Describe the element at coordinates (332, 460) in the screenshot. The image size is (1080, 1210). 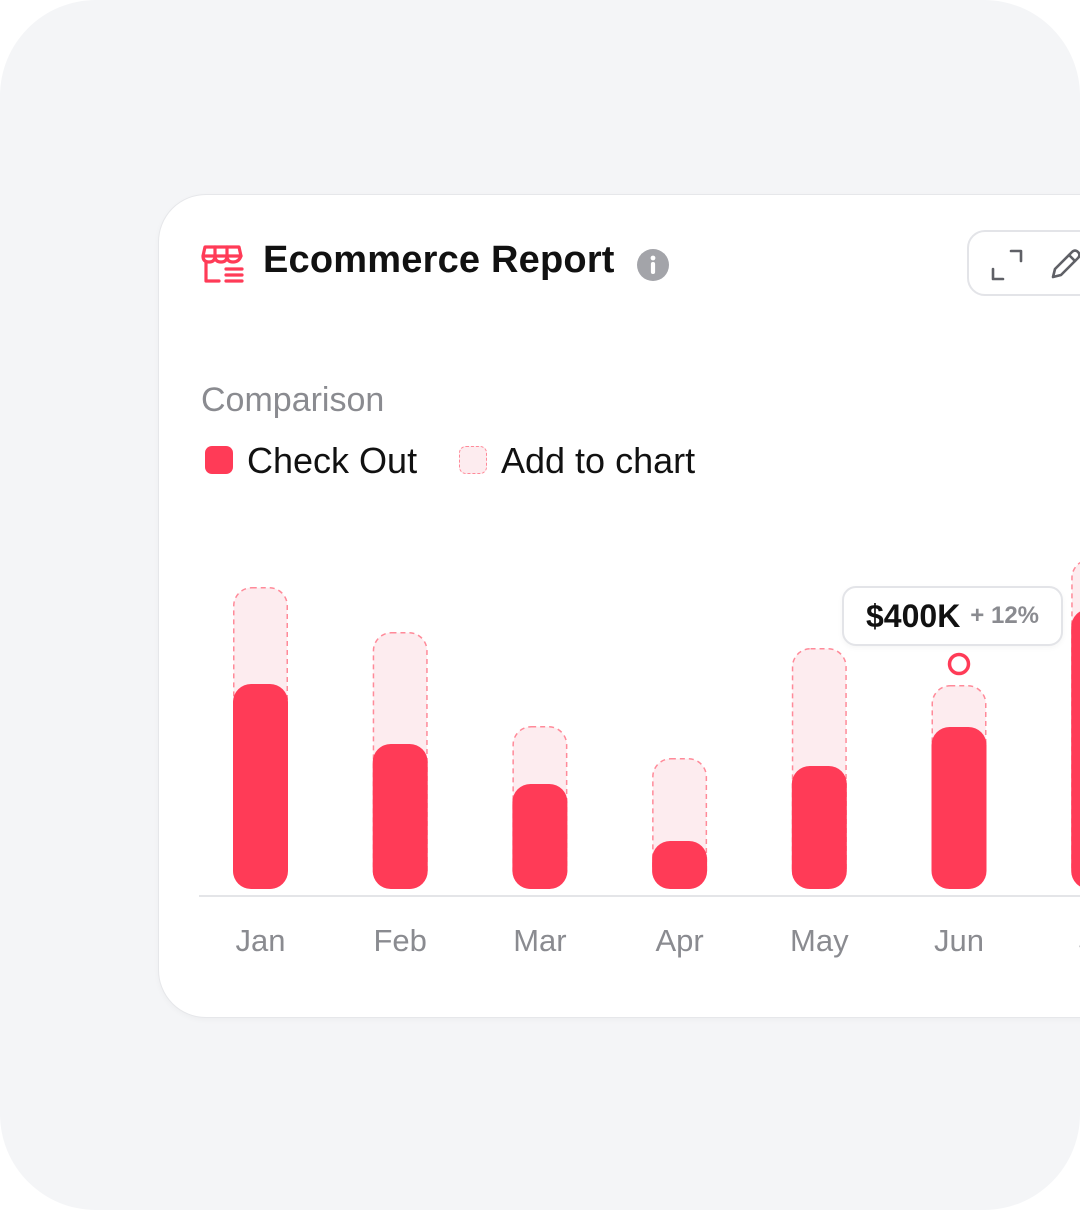
I see `legend-label-check-out: Check Out` at that location.